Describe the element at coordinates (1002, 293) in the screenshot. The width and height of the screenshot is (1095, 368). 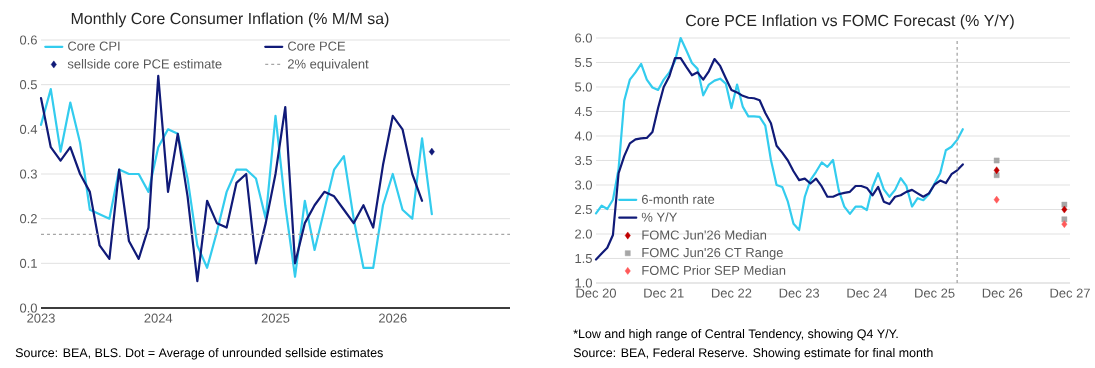
I see `x-tick-label: Dec 26` at that location.